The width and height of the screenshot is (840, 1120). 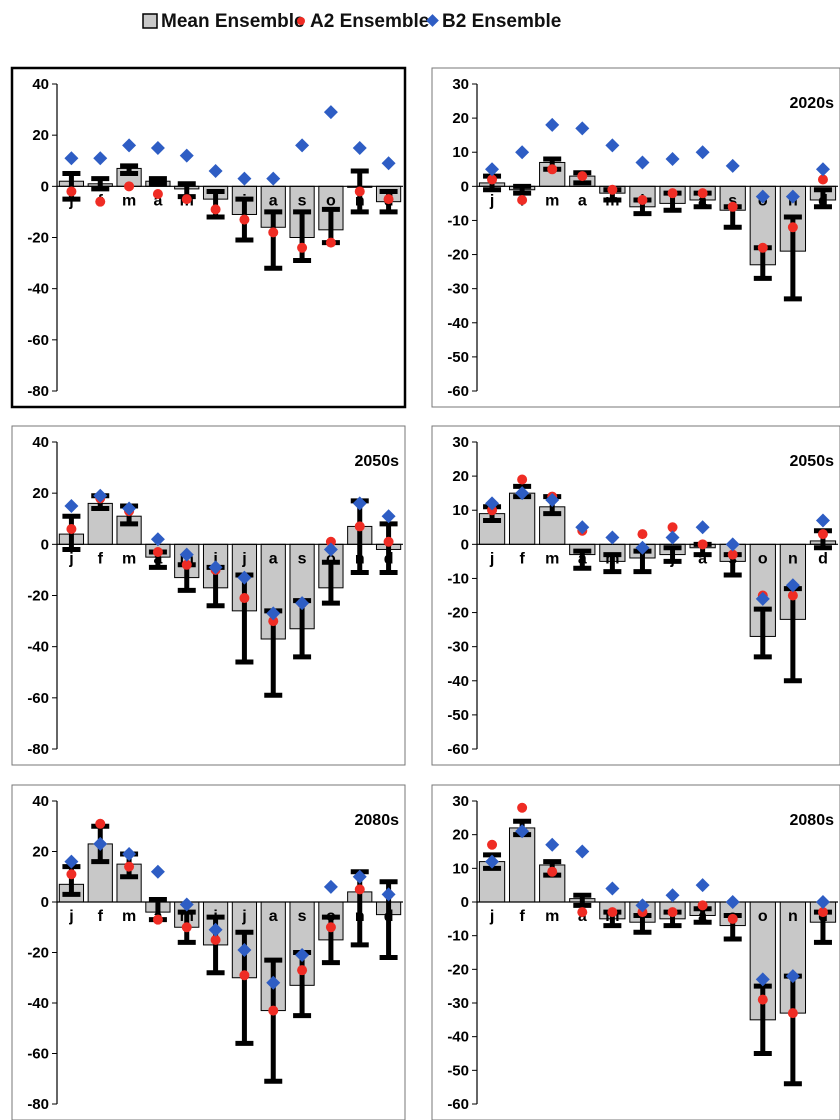 I want to click on legend-a2-marker, so click(x=301, y=21).